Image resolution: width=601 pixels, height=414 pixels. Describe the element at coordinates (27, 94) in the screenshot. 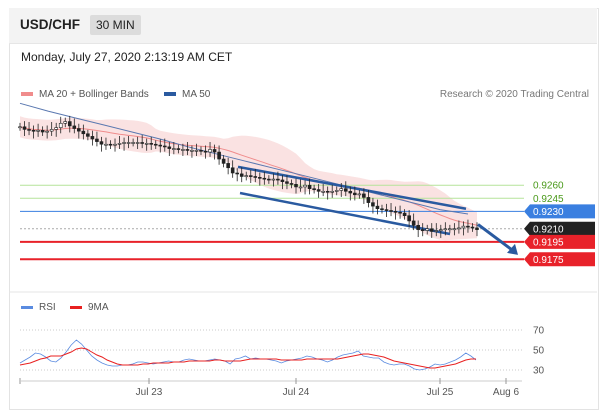

I see `bollinger-swatch` at that location.